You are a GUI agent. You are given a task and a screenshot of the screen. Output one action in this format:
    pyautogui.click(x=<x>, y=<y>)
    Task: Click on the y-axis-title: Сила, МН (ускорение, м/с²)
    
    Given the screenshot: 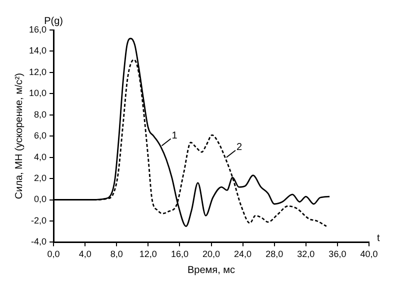 What is the action you would take?
    pyautogui.click(x=19, y=136)
    